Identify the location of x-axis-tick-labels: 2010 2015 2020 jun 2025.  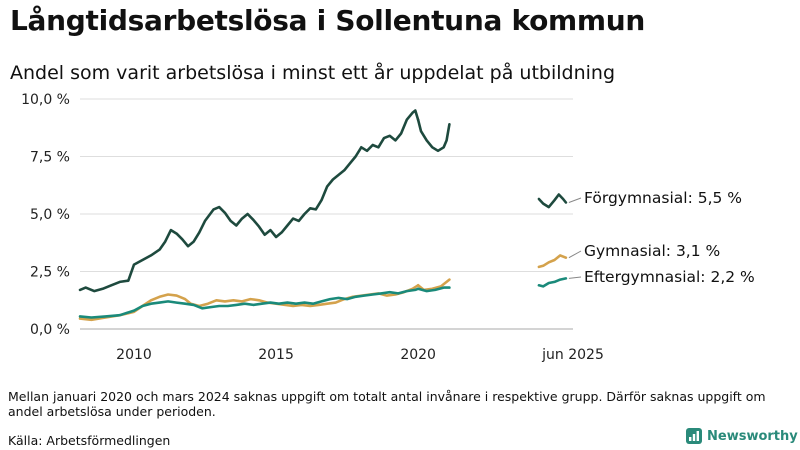
(360, 355).